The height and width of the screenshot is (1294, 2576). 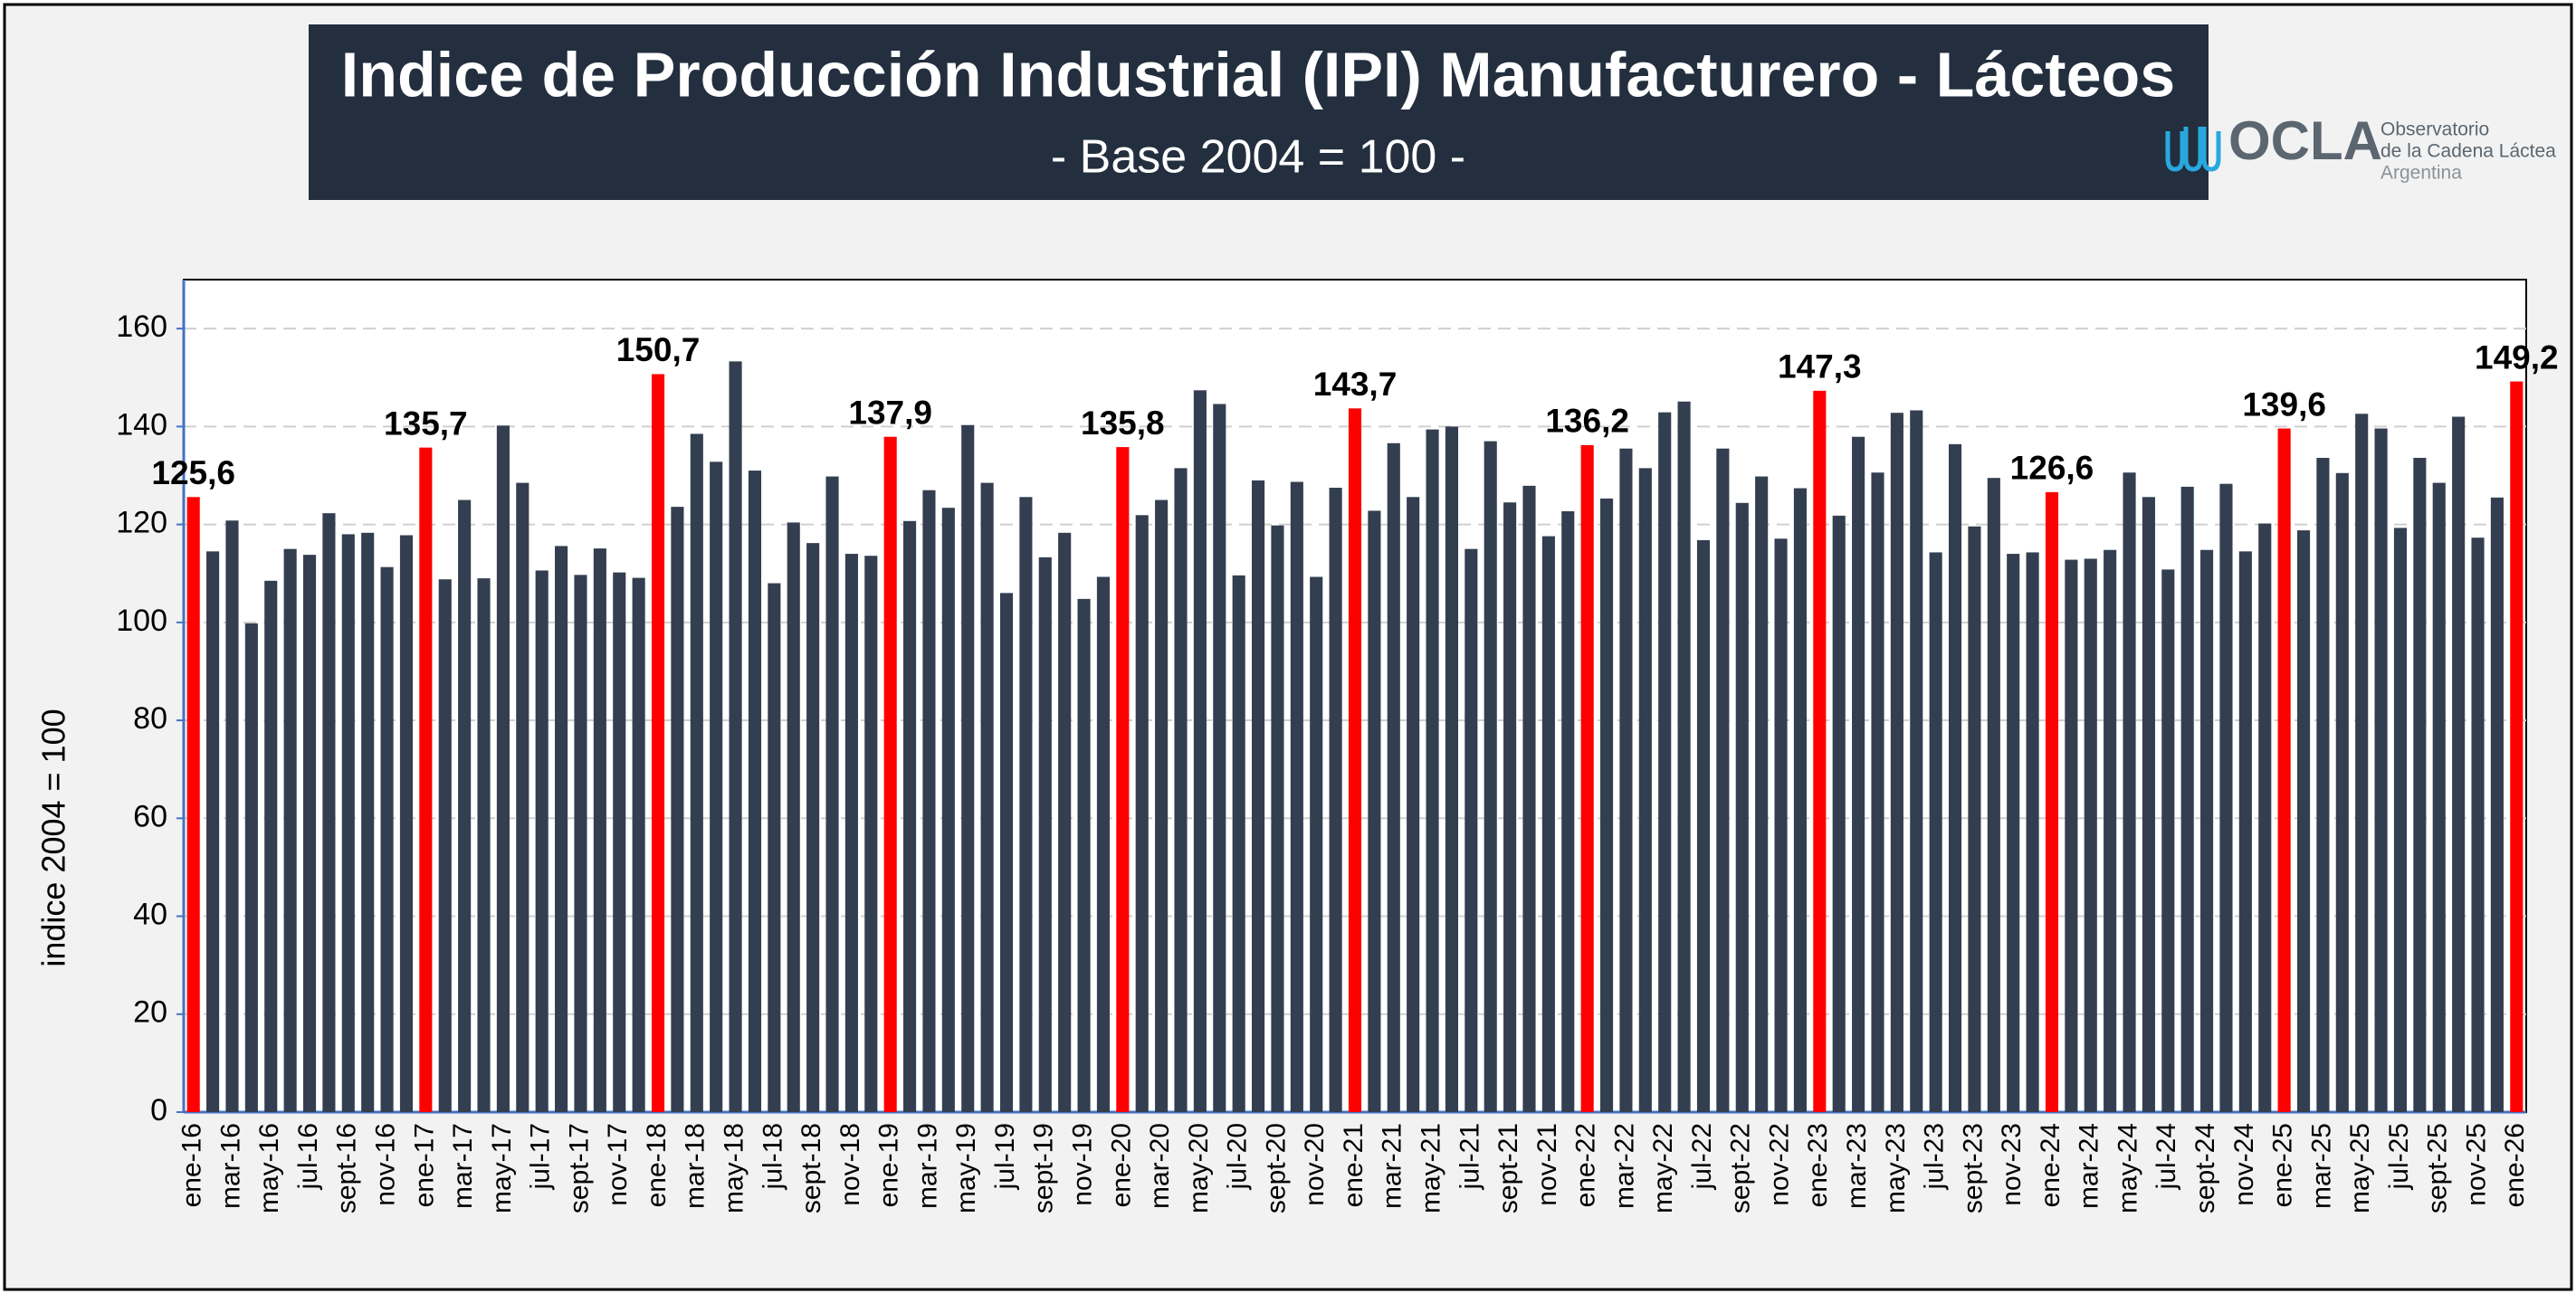 I want to click on x-tick-label: mar-23, so click(x=1857, y=1166).